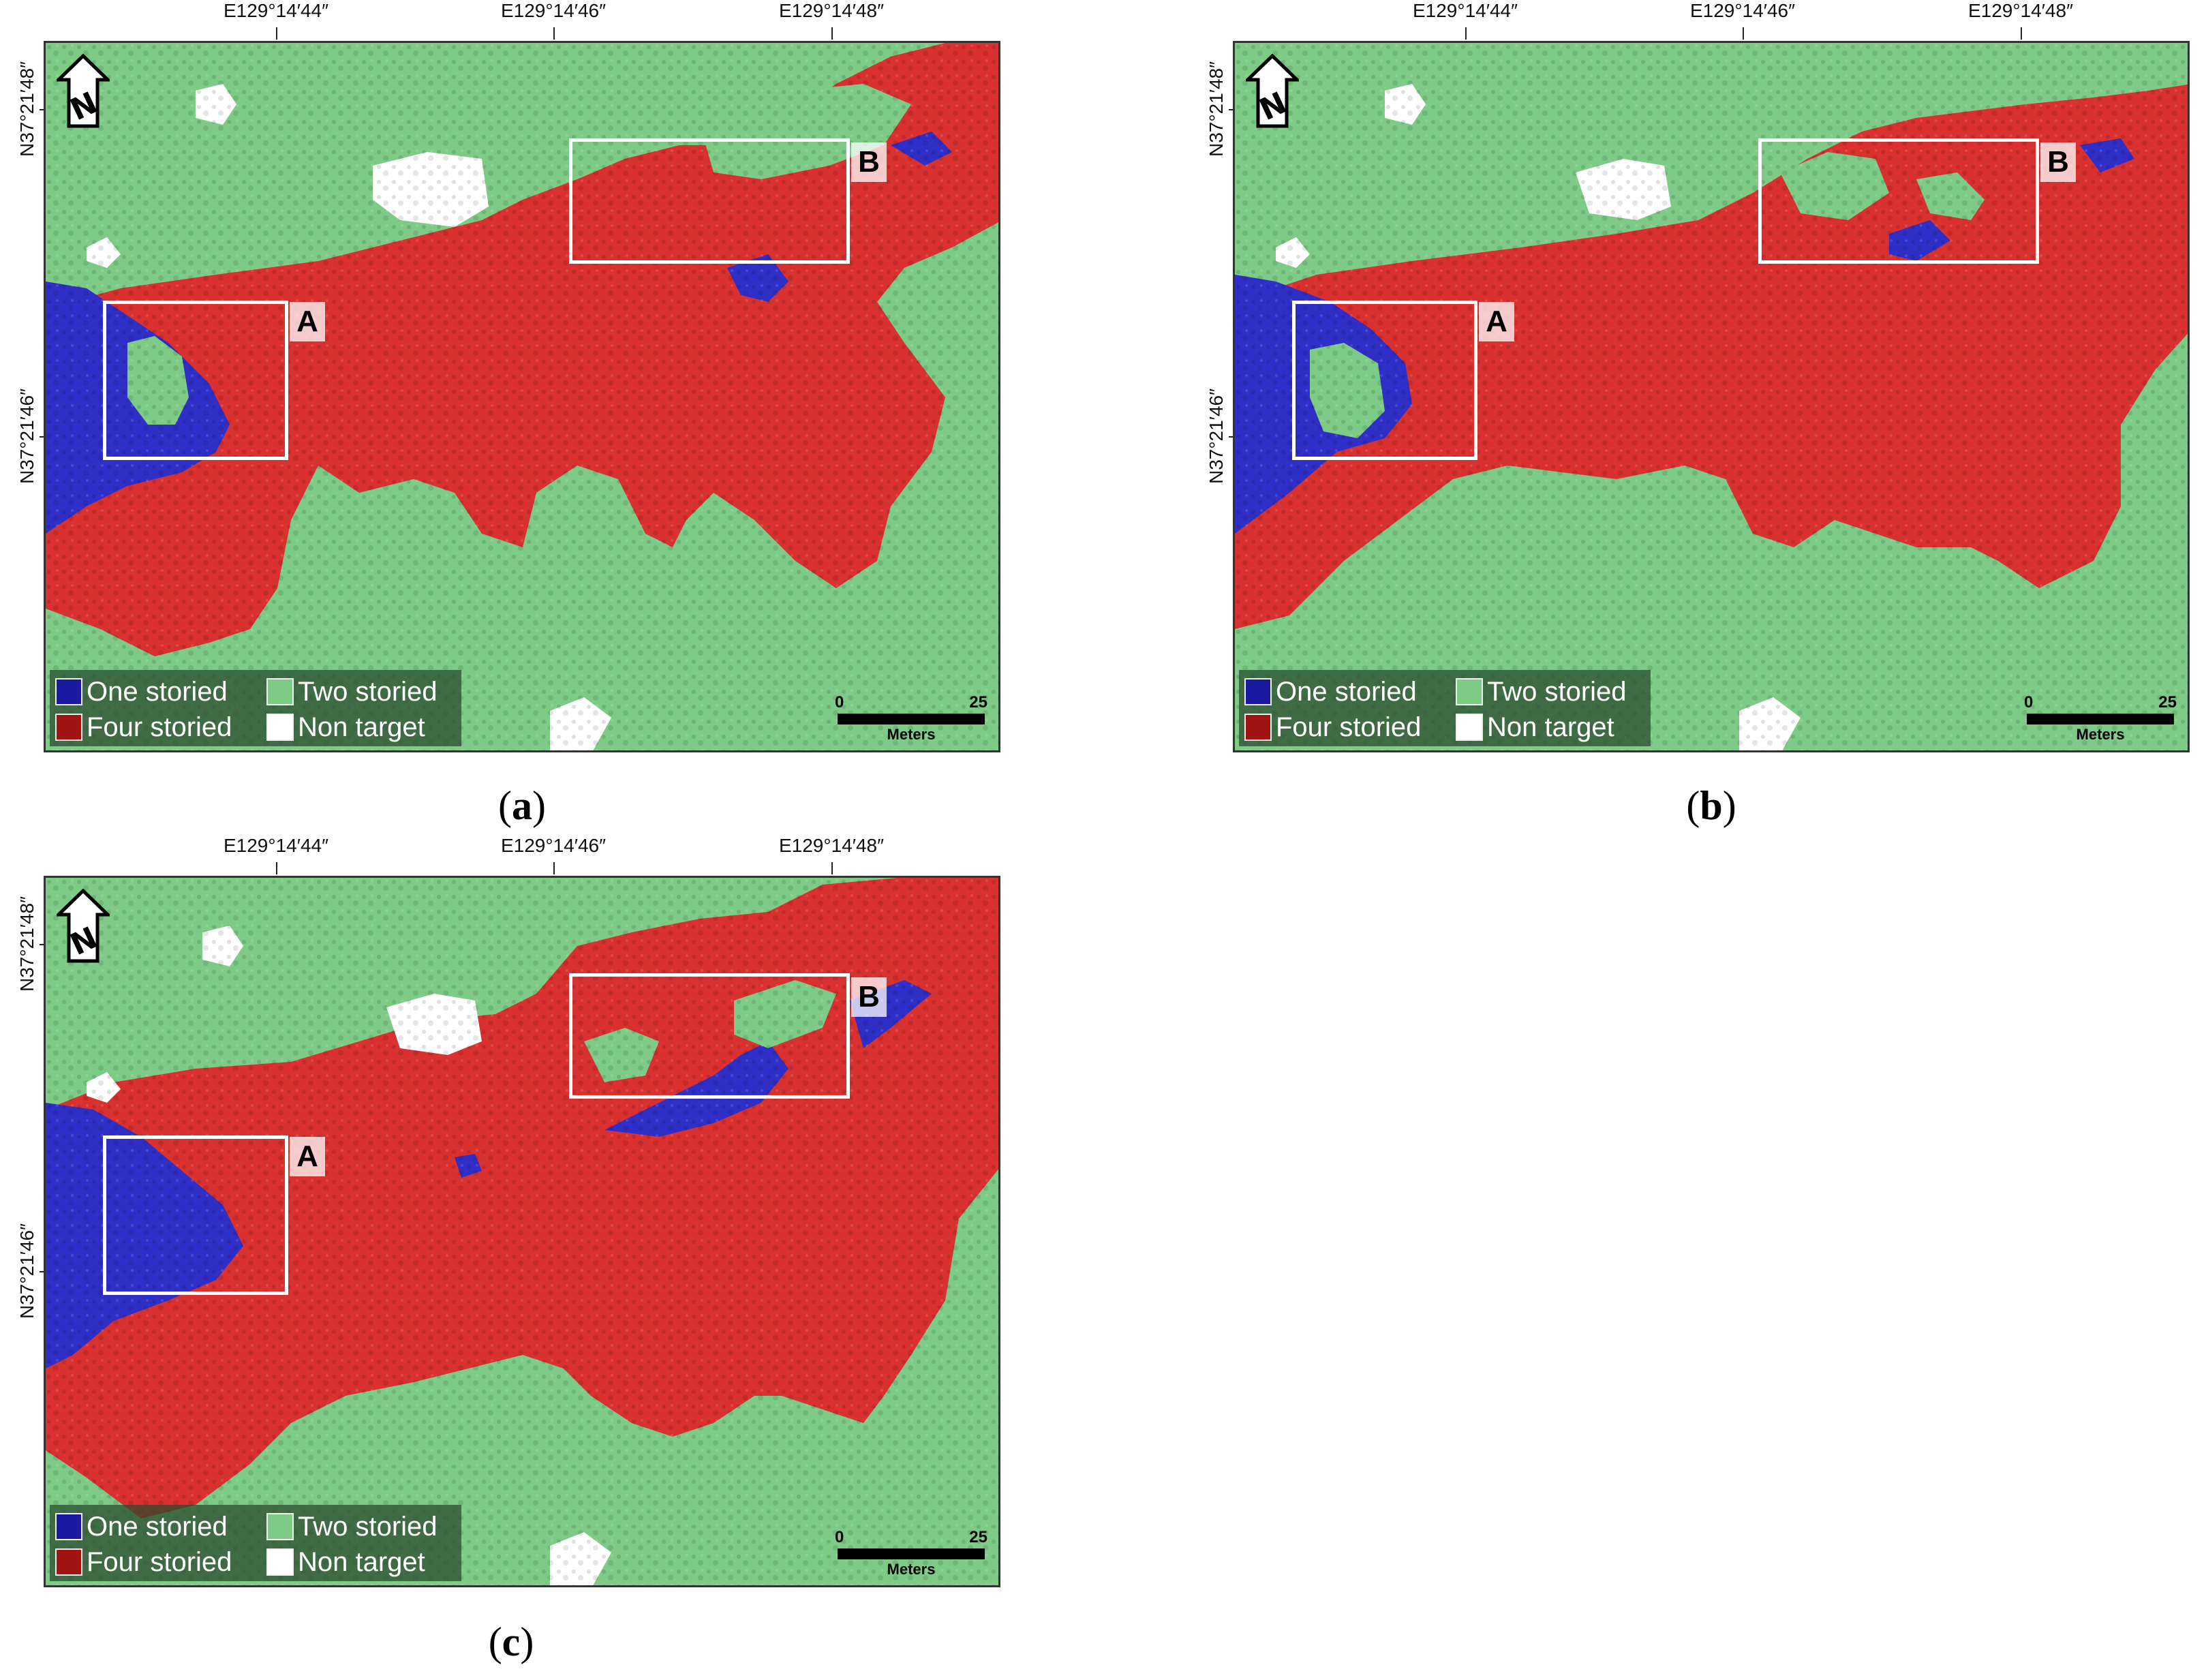 Image resolution: width=2206 pixels, height=1680 pixels. I want to click on caption-b: (b), so click(1711, 805).